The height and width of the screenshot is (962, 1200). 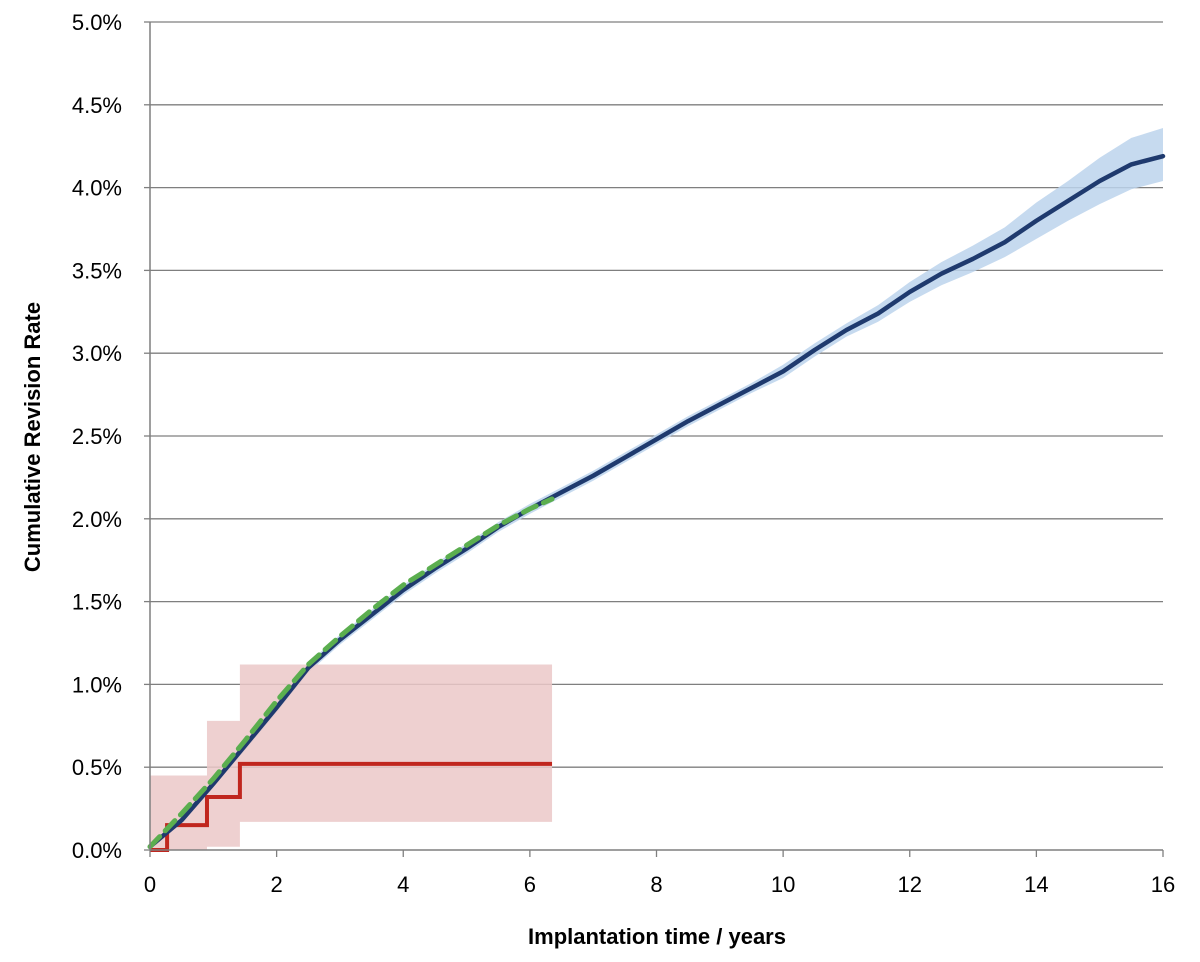 I want to click on y-tick-label: 0.5%, so click(x=97, y=767).